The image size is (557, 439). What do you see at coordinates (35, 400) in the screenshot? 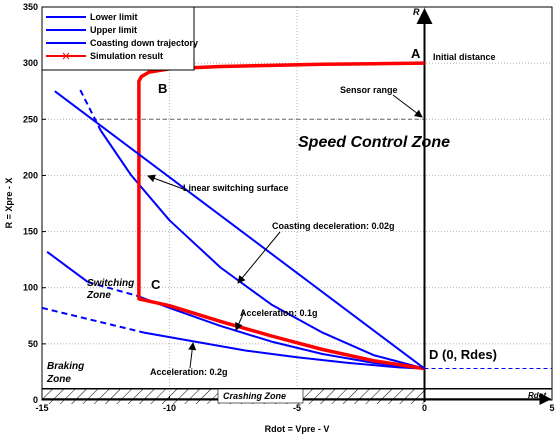
I see `y-tick-label: 0` at bounding box center [35, 400].